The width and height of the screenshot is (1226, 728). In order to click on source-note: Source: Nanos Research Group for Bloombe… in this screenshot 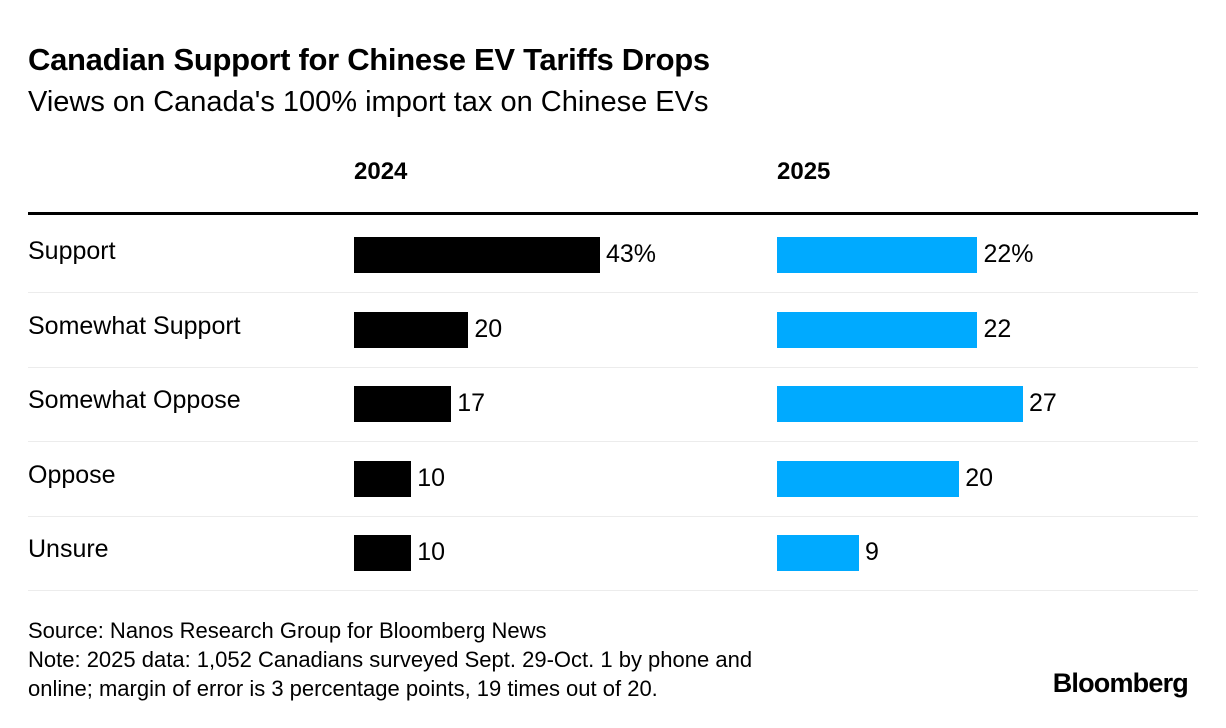, I will do `click(287, 630)`.